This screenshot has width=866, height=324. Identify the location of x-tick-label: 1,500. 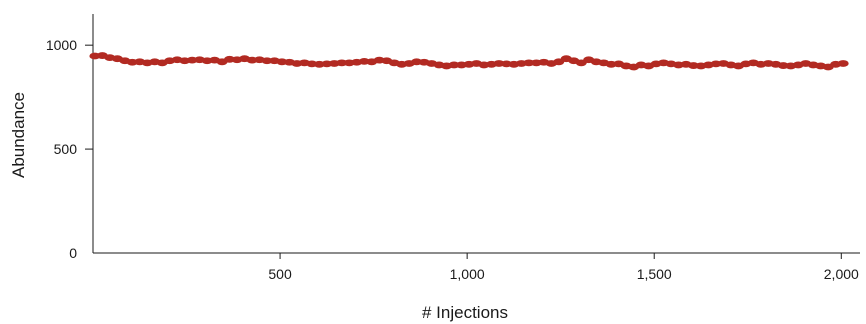
(654, 274).